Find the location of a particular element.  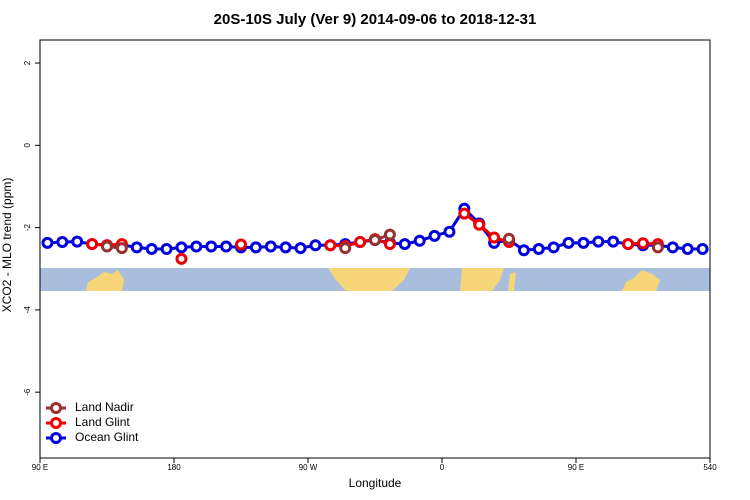

y-tick-label: 0 is located at coordinates (27, 145).